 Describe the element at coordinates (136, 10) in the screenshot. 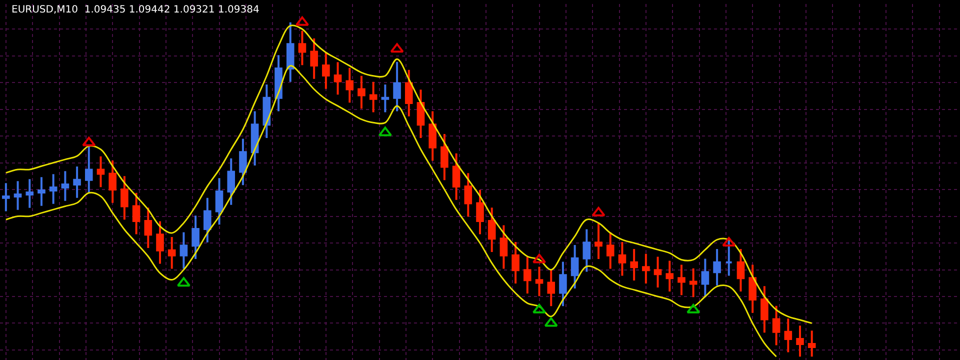

I see `chart-title: EURUSD,M10 1.09435 1.09442 1.09321 1.09384` at that location.